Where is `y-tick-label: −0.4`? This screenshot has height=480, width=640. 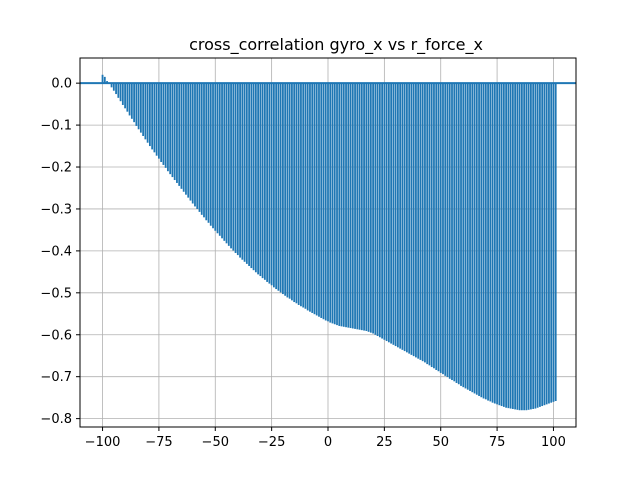
y-tick-label: −0.4 is located at coordinates (56, 251).